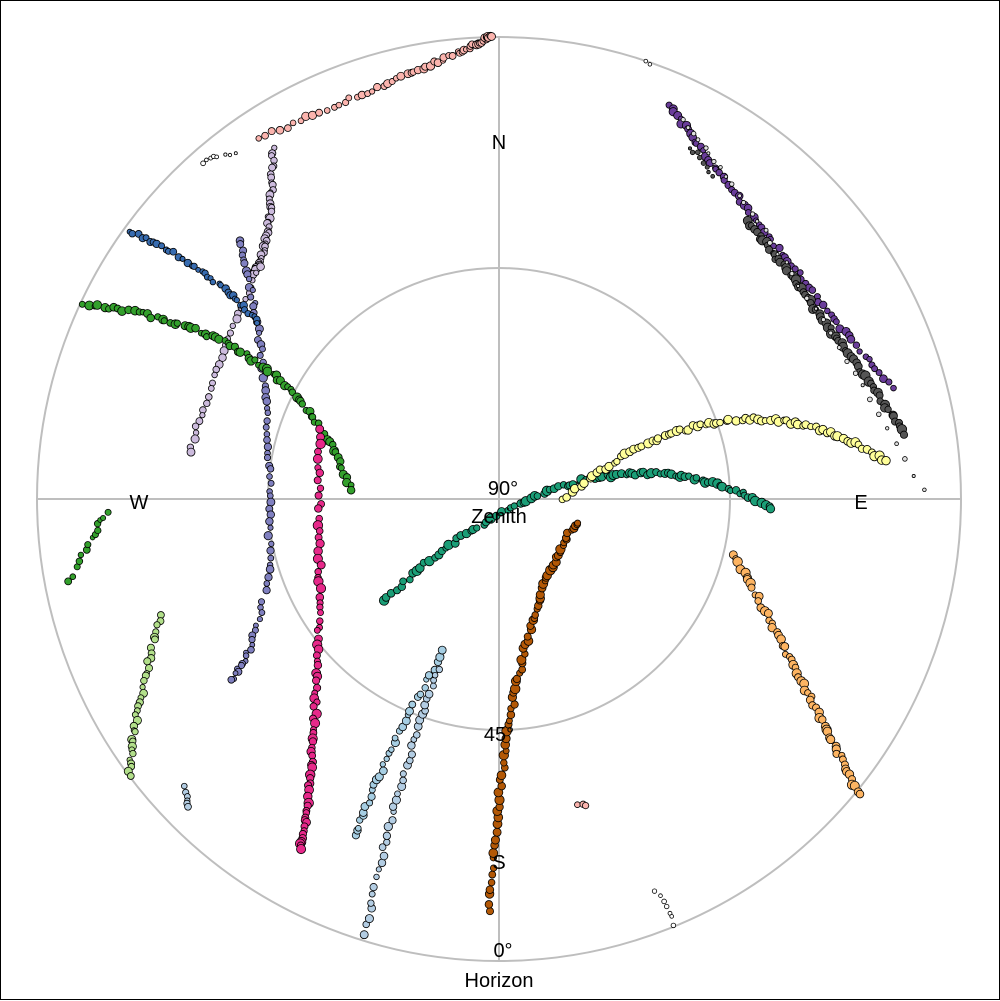 The height and width of the screenshot is (1001, 1000). What do you see at coordinates (503, 489) in the screenshot?
I see `zenith-value-label: 90°` at bounding box center [503, 489].